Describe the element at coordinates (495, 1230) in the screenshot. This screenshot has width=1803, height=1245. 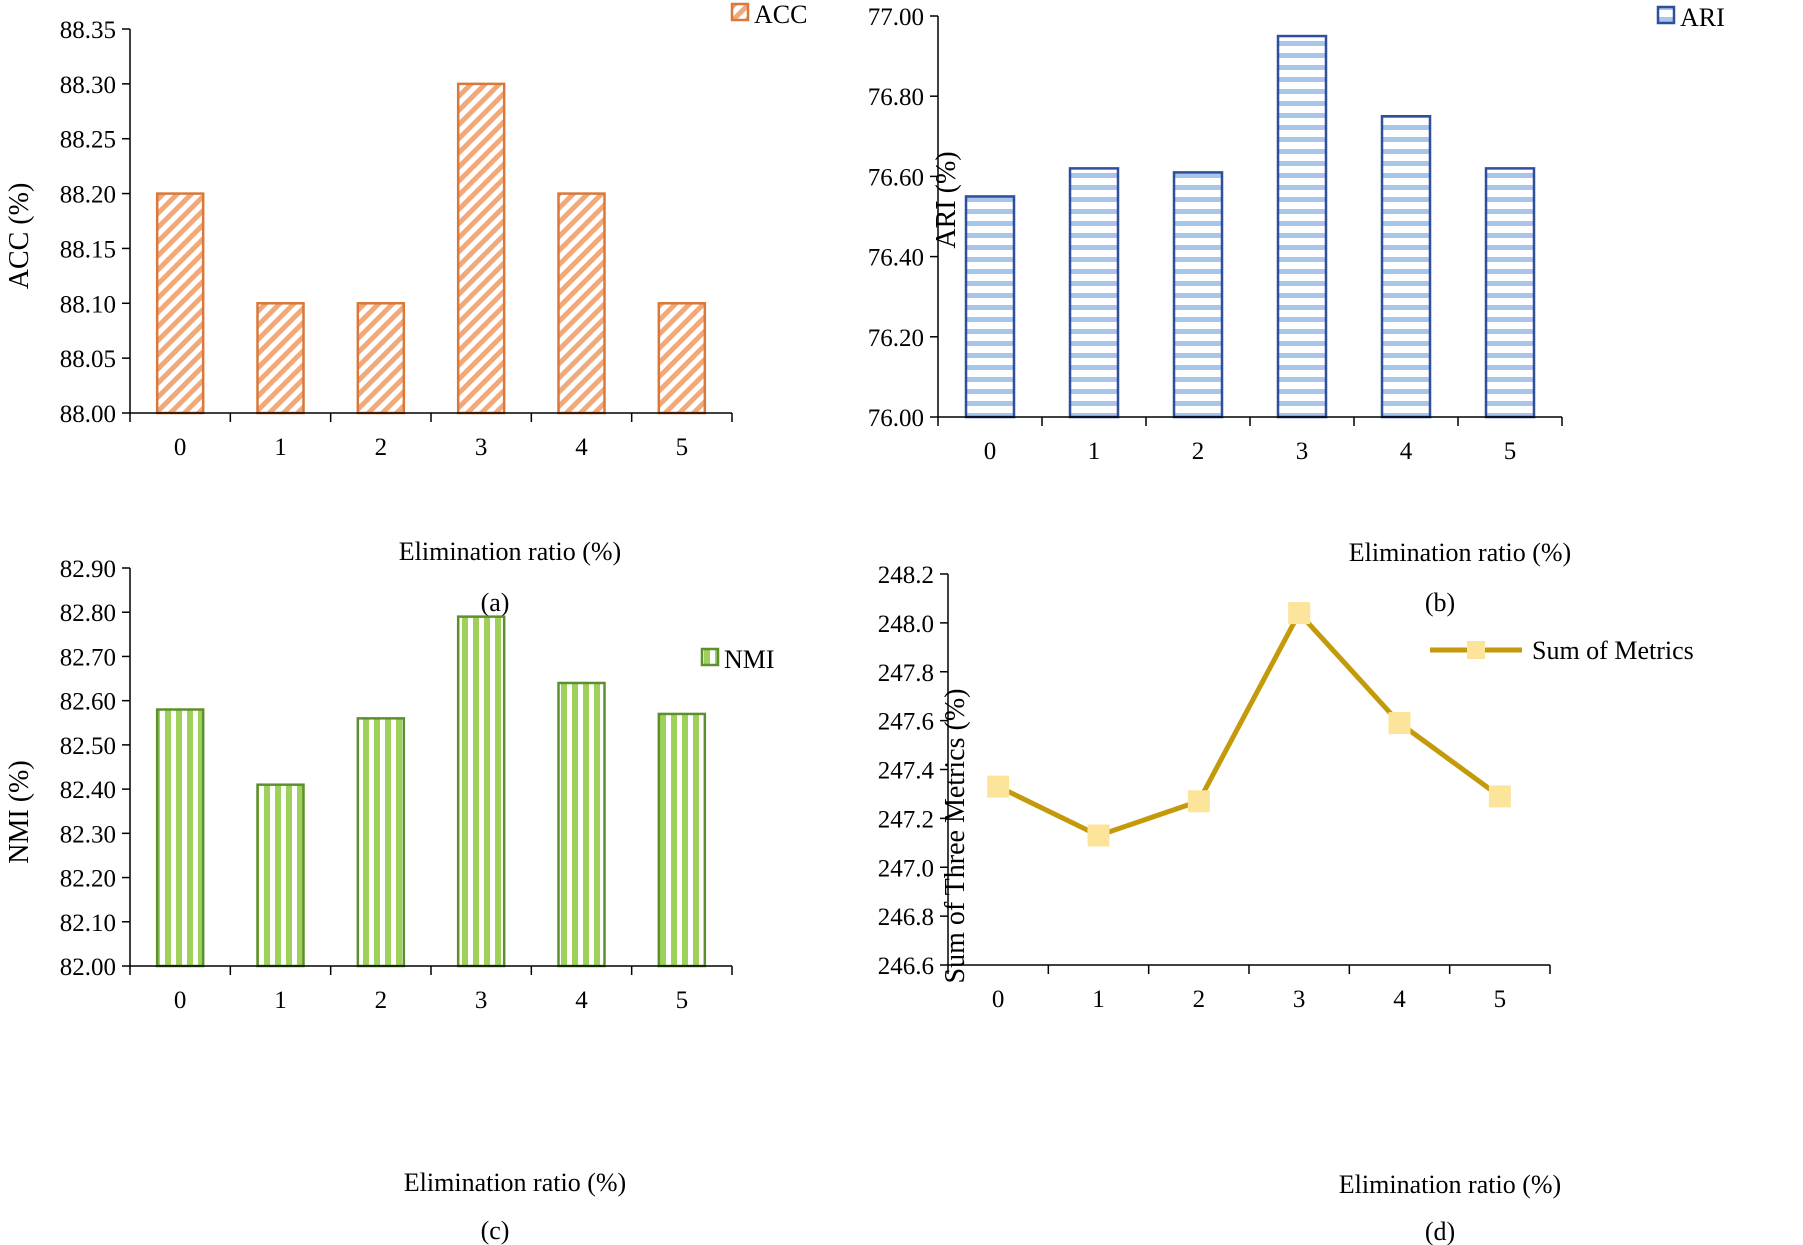
I see `panel-label: (c)` at that location.